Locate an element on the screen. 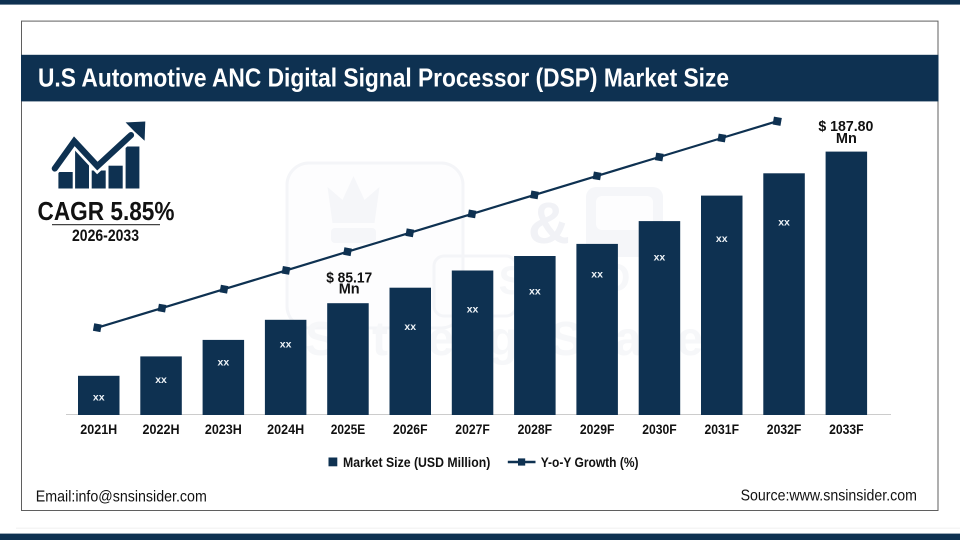 The image size is (960, 540). svg-text: 2022H is located at coordinates (161, 429).